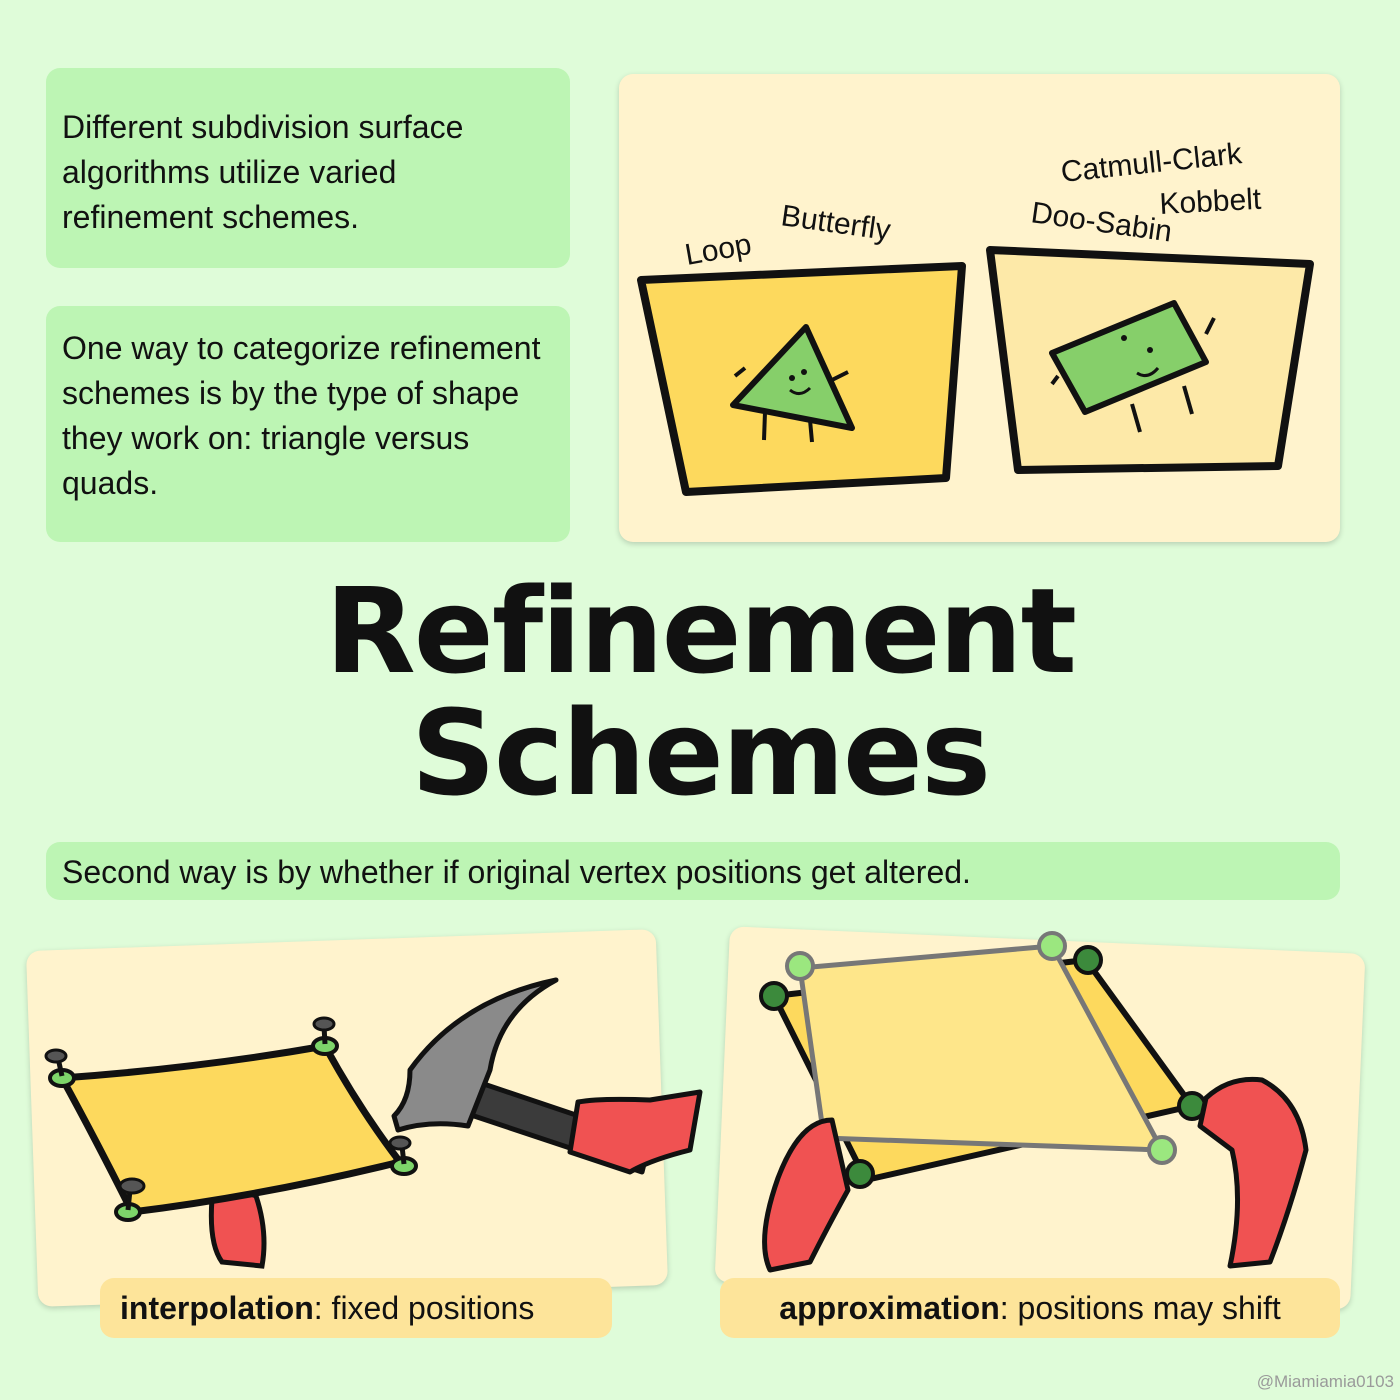 This screenshot has height=1400, width=1400. I want to click on shifted-sheet, so click(981, 1048).